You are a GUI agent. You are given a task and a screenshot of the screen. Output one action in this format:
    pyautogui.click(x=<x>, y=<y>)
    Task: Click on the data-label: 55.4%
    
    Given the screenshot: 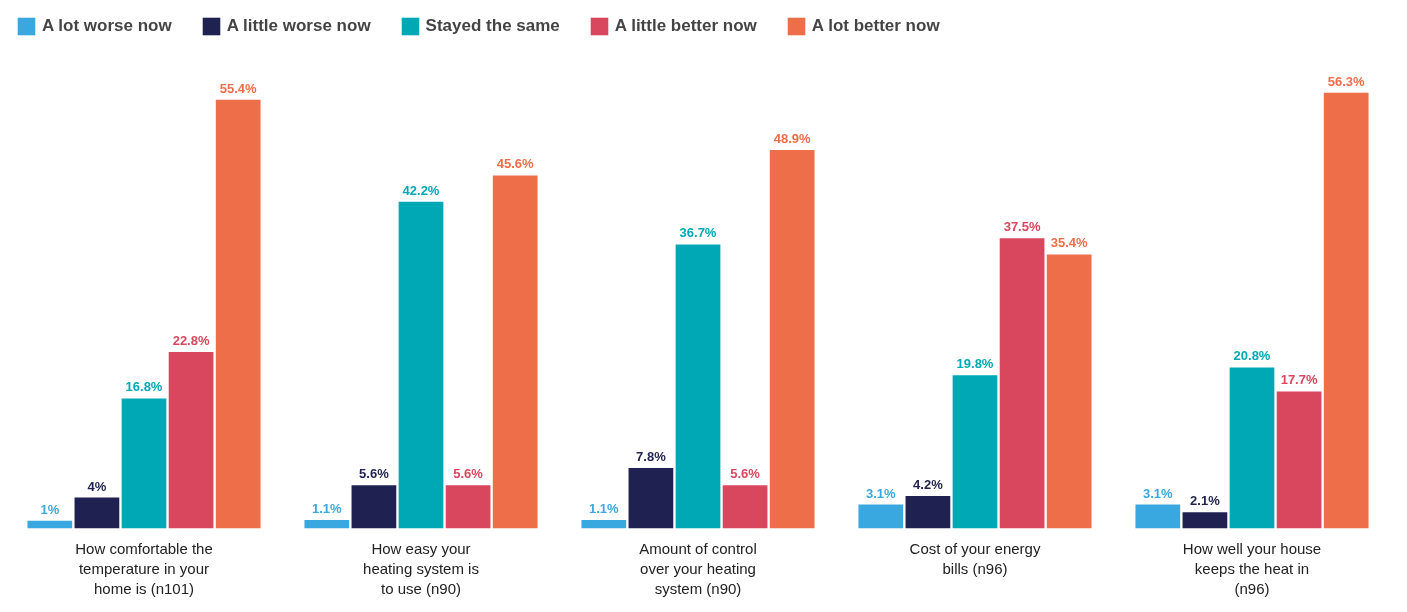 What is the action you would take?
    pyautogui.click(x=238, y=88)
    